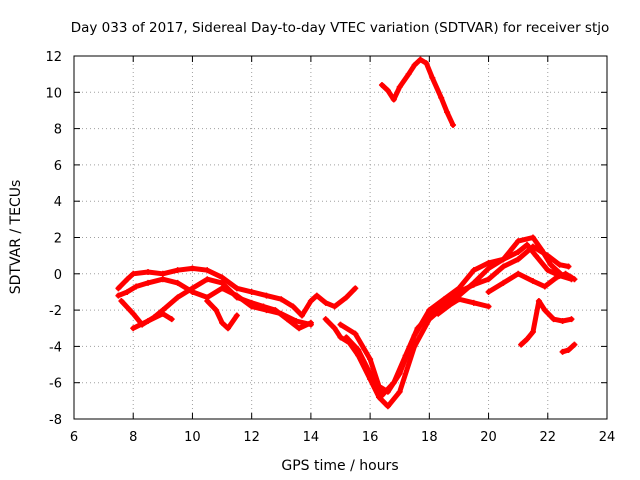 This screenshot has height=480, width=640. I want to click on x-tick-label: 24, so click(607, 437).